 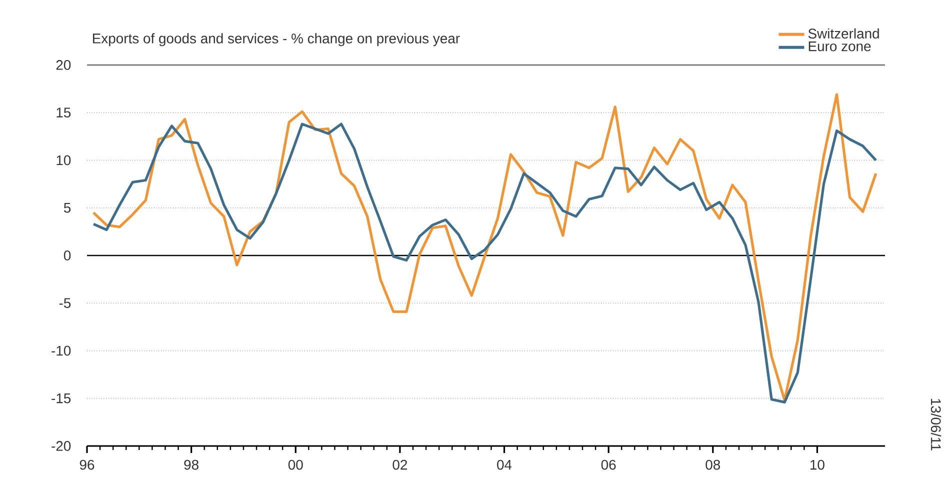 What do you see at coordinates (63, 113) in the screenshot?
I see `y-tick-label: 15` at bounding box center [63, 113].